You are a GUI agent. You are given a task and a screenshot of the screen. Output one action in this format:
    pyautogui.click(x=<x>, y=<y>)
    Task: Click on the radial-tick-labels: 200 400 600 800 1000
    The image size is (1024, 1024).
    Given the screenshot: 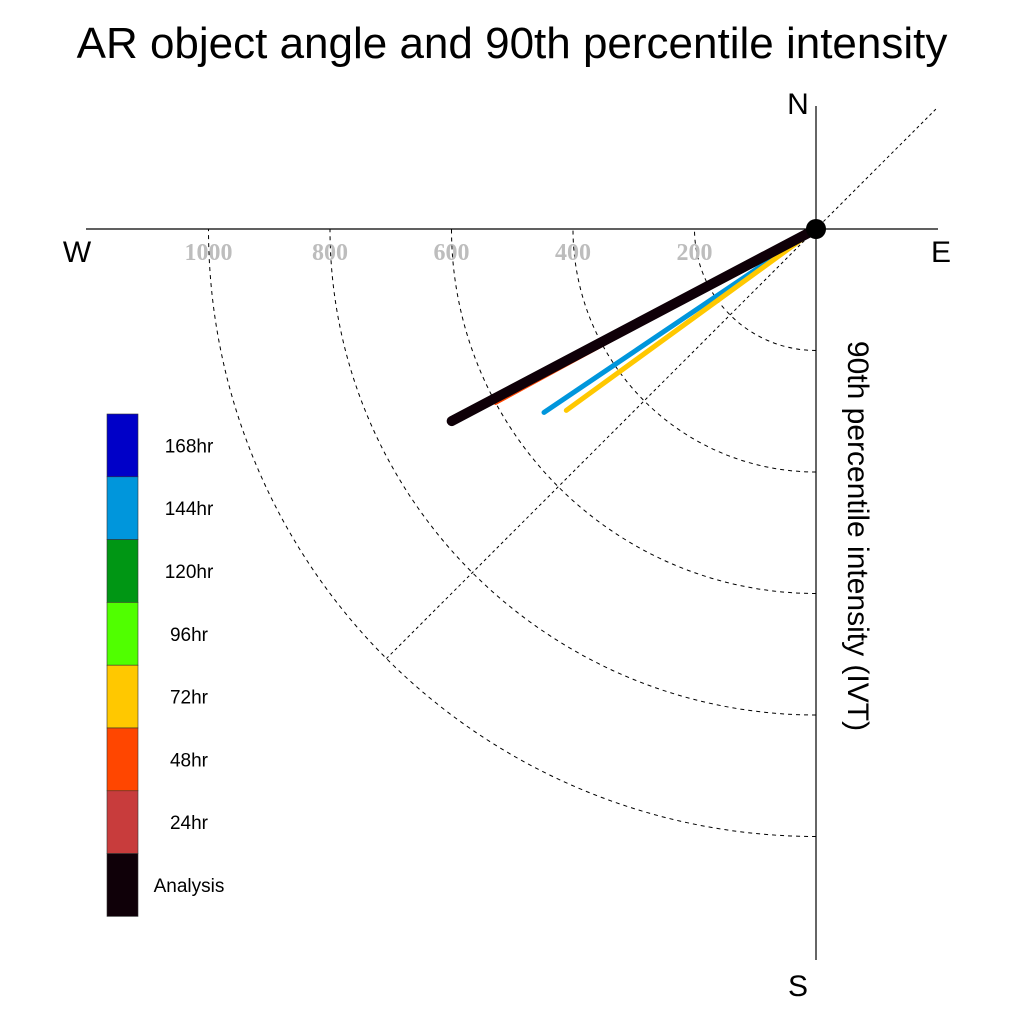 What is the action you would take?
    pyautogui.click(x=449, y=253)
    